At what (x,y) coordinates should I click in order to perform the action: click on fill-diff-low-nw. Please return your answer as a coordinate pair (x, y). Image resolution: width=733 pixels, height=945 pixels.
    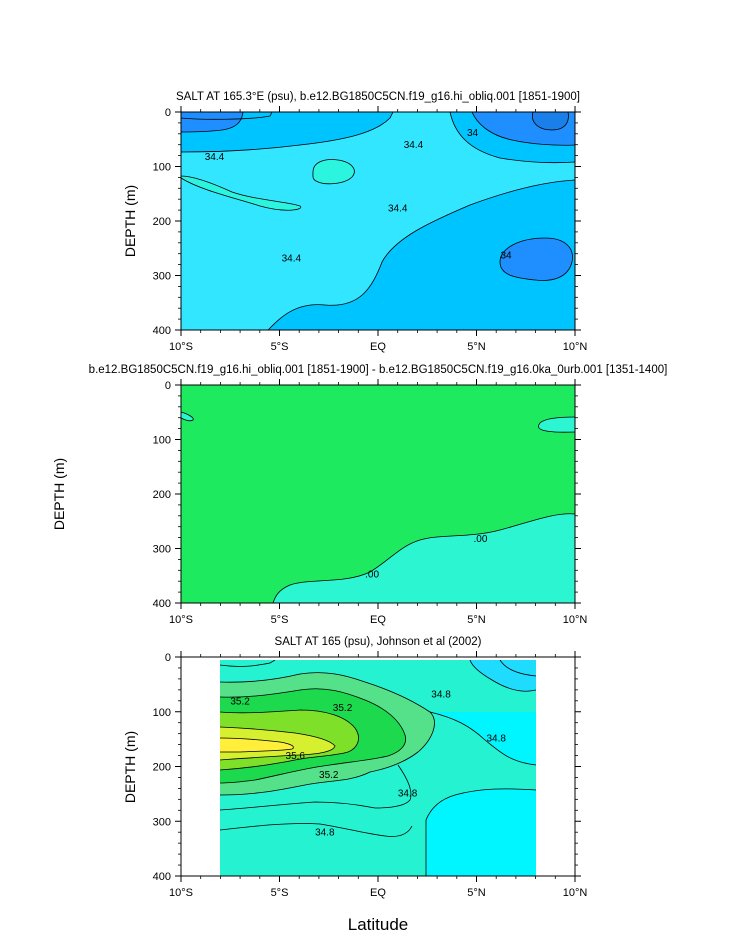
    Looking at the image, I should click on (187, 416).